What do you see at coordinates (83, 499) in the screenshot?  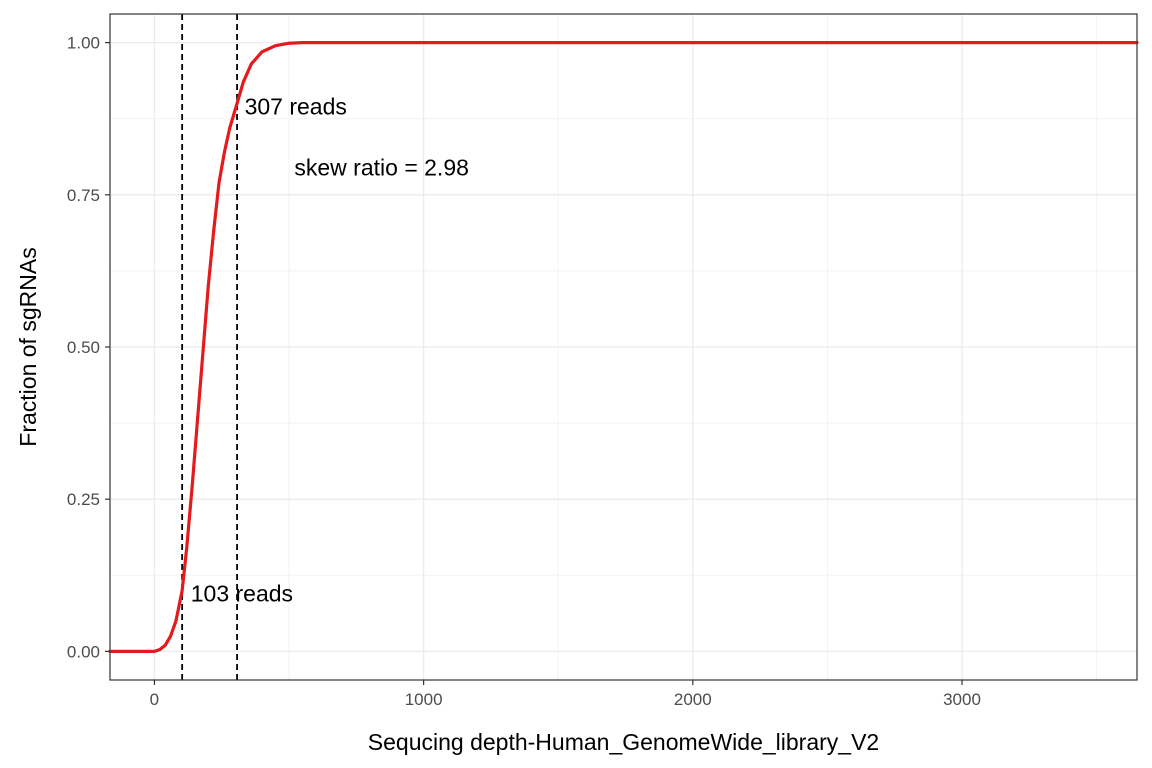 I see `y-tick-label: 0.25` at bounding box center [83, 499].